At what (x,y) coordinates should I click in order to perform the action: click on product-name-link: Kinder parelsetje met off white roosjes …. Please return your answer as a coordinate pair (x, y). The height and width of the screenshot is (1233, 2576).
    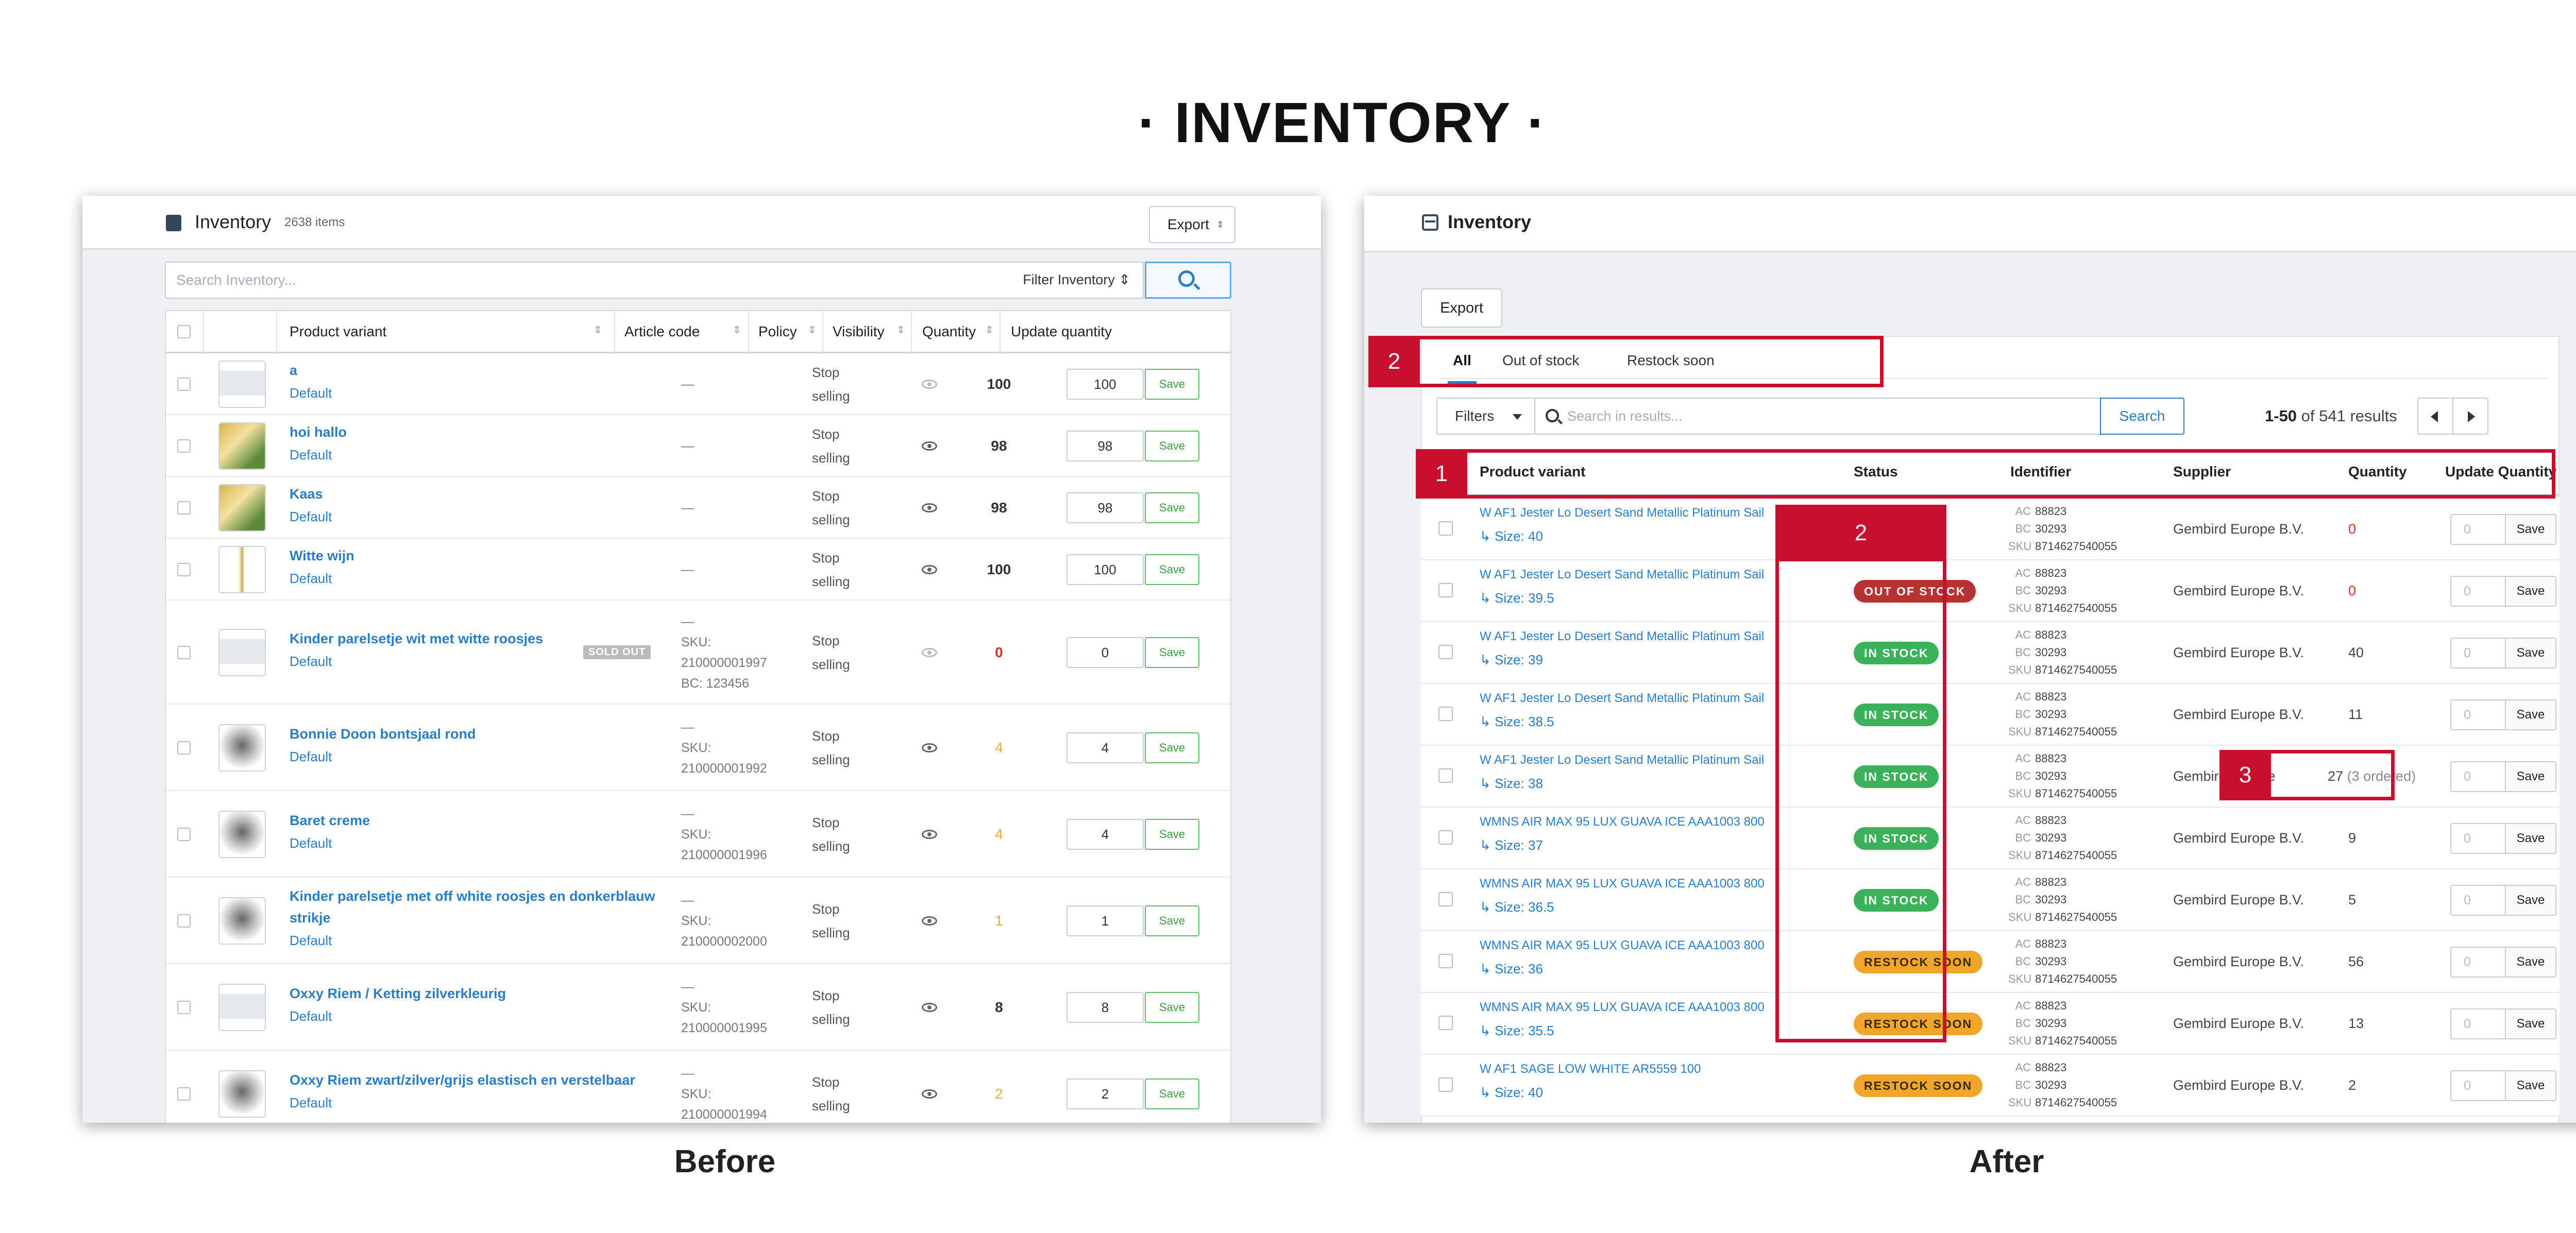
    Looking at the image, I should click on (472, 896).